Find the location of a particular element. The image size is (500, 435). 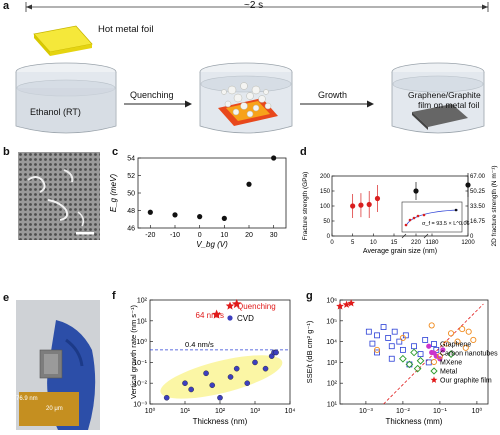

legend-cvd-marker is located at coordinates (230, 318).